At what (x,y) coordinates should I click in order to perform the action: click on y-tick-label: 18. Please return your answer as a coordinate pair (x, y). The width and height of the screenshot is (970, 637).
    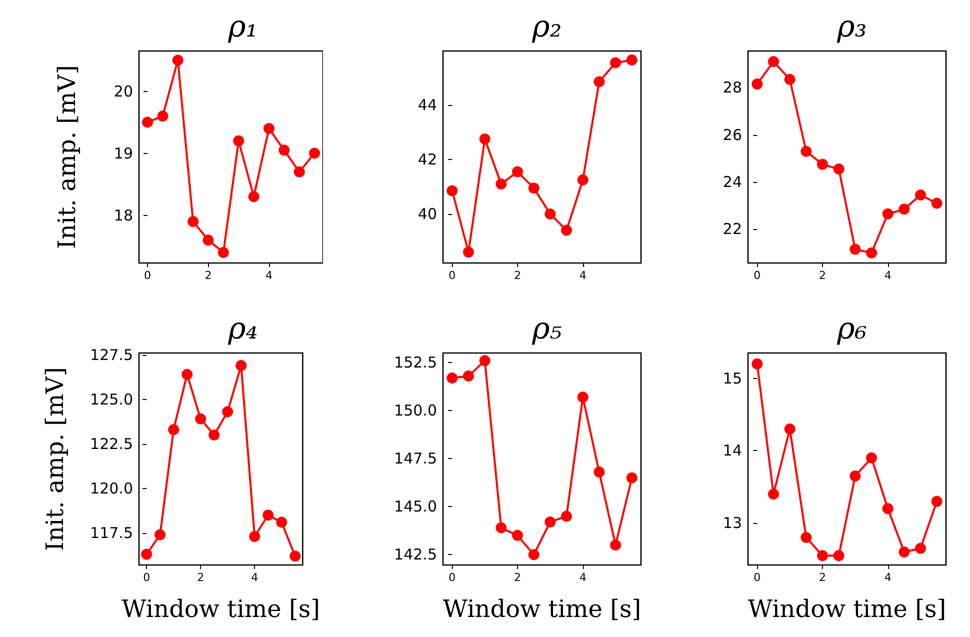
    Looking at the image, I should click on (123, 215).